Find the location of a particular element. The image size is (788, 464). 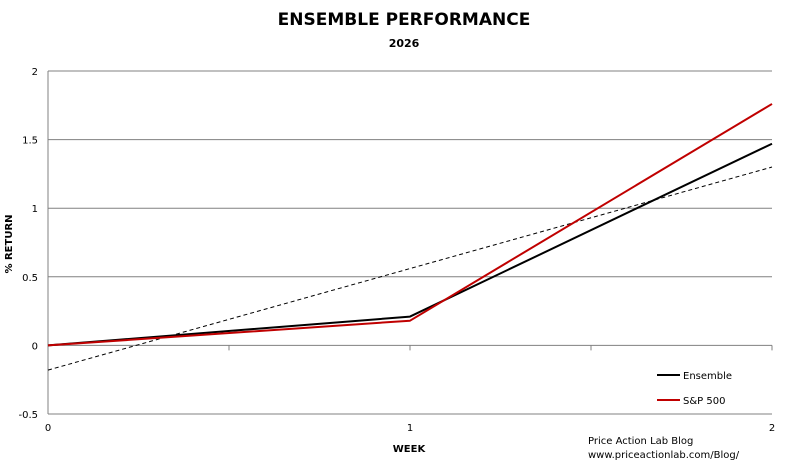

chart-subtitle: 2026 is located at coordinates (404, 43).